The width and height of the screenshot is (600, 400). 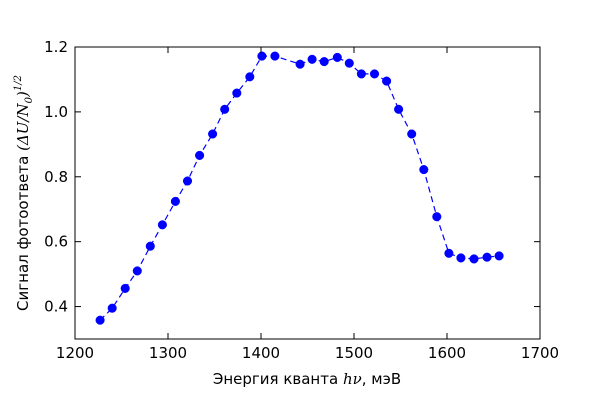 What do you see at coordinates (540, 353) in the screenshot?
I see `x-tick-label: 1700` at bounding box center [540, 353].